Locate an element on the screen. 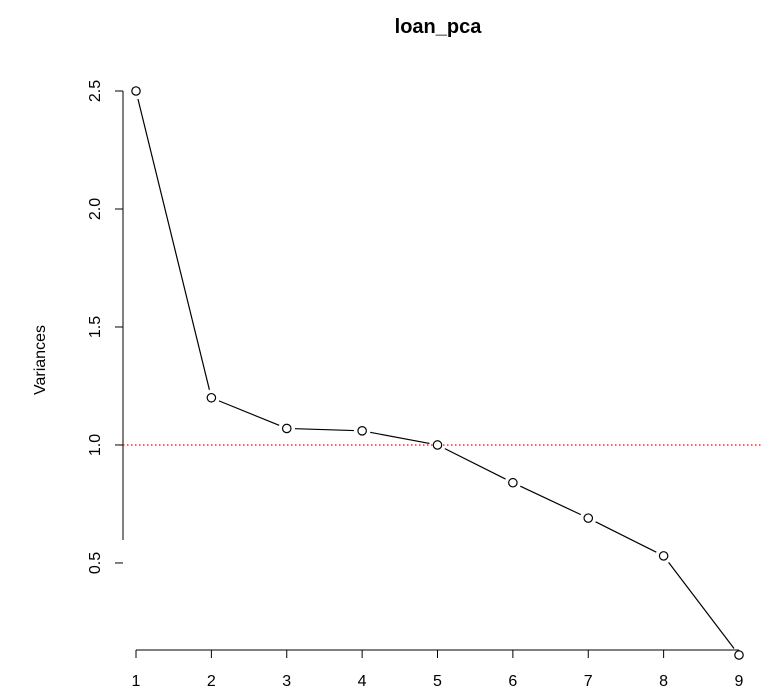  y-axis: 0.5 1.0 1.5 2.0 2.5 is located at coordinates (105, 327).